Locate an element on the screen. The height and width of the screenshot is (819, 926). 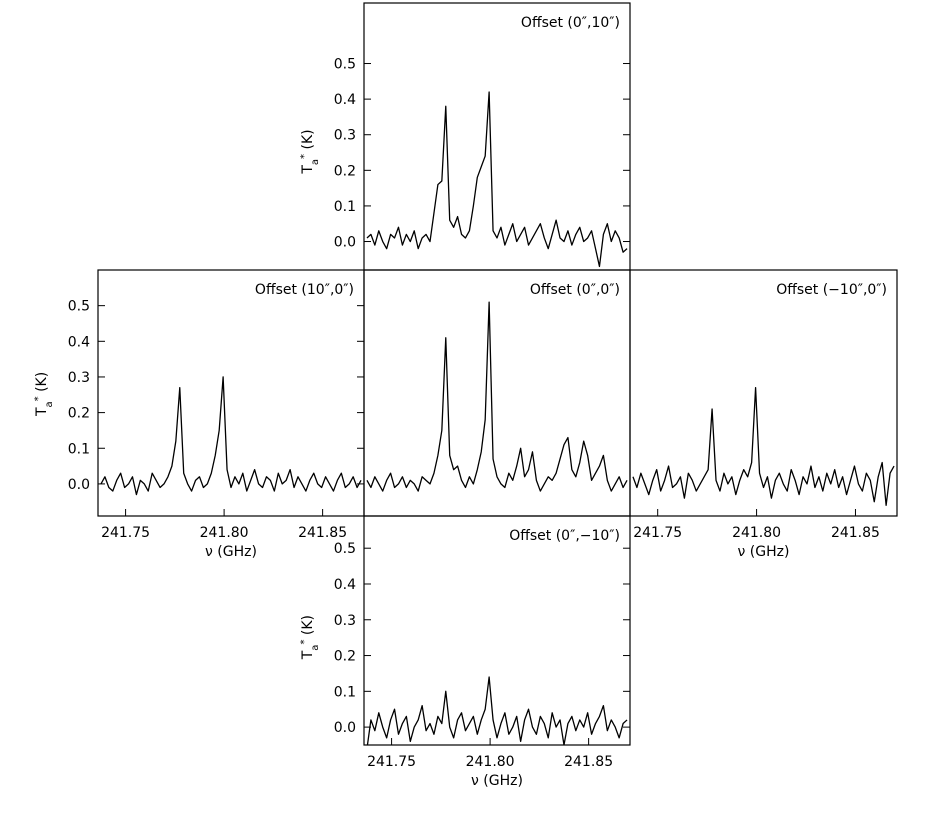
panel: Offset (0″,0″) is located at coordinates (497, 393).